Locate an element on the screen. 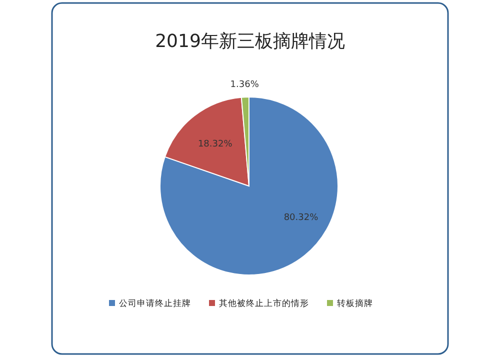  data-label: 80.32% is located at coordinates (301, 218).